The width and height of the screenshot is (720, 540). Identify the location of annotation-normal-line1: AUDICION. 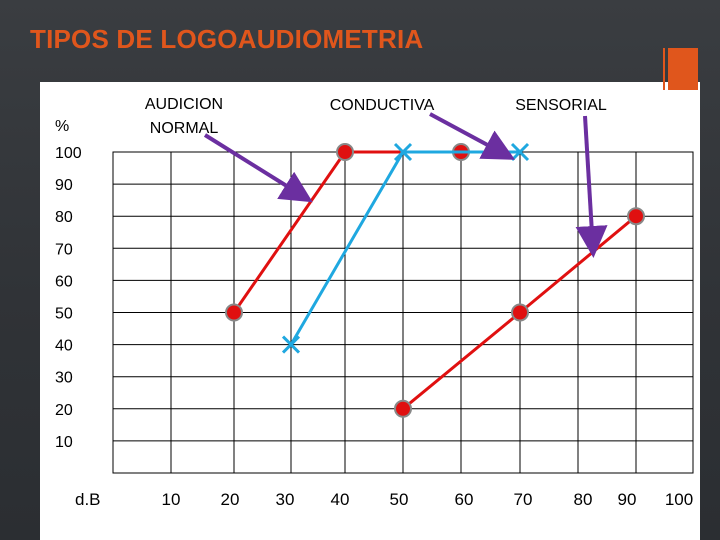
(184, 104).